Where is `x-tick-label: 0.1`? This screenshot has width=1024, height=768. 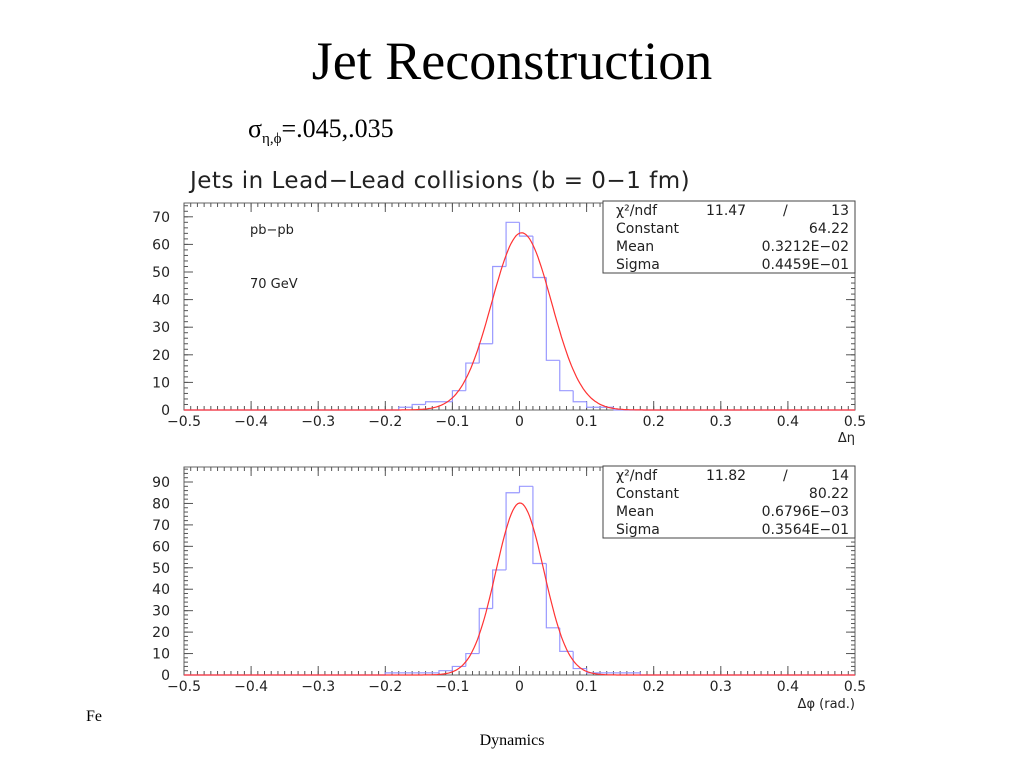 x-tick-label: 0.1 is located at coordinates (586, 687).